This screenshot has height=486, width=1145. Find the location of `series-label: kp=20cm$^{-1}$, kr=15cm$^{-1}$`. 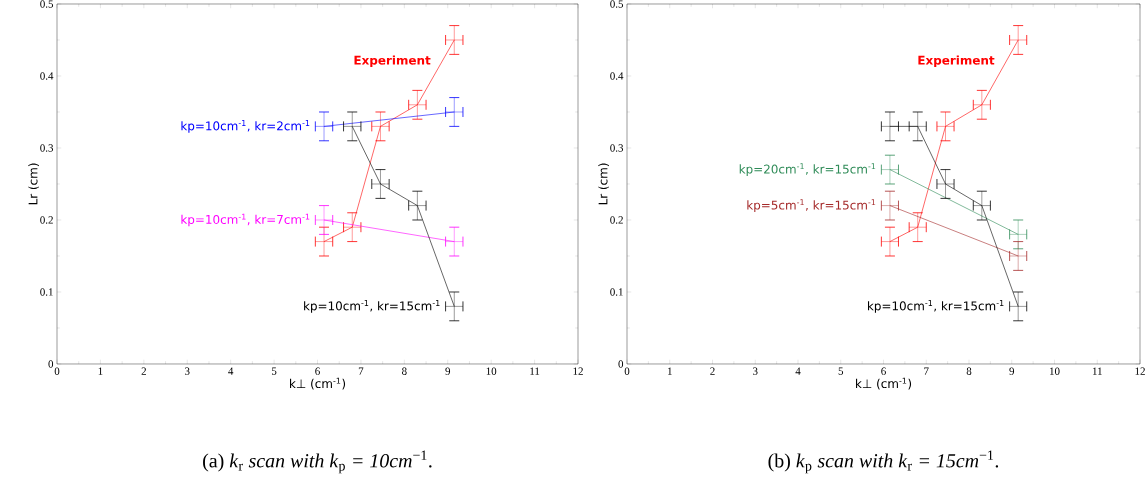

series-label: kp=20cm$^{-1}$, kr=15cm$^{-1}$ is located at coordinates (807, 169).